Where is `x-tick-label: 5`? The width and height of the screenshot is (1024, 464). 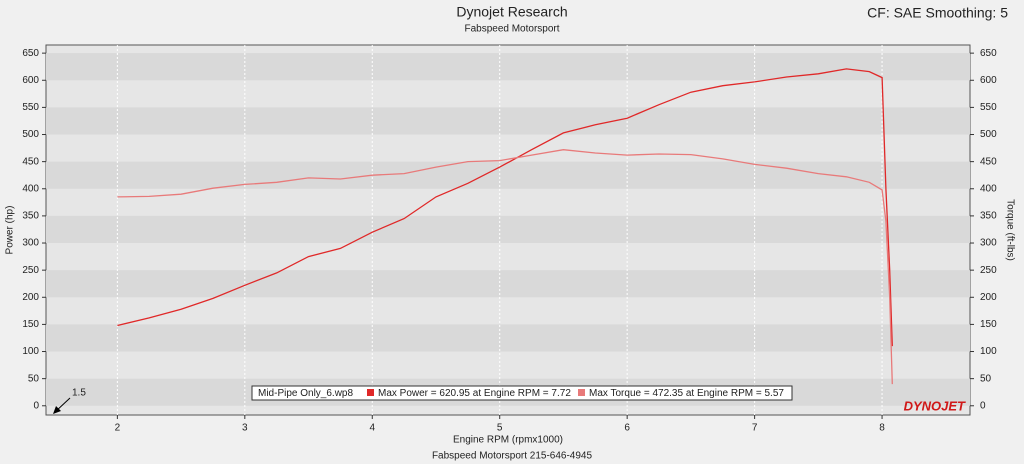
x-tick-label: 5 is located at coordinates (500, 428).